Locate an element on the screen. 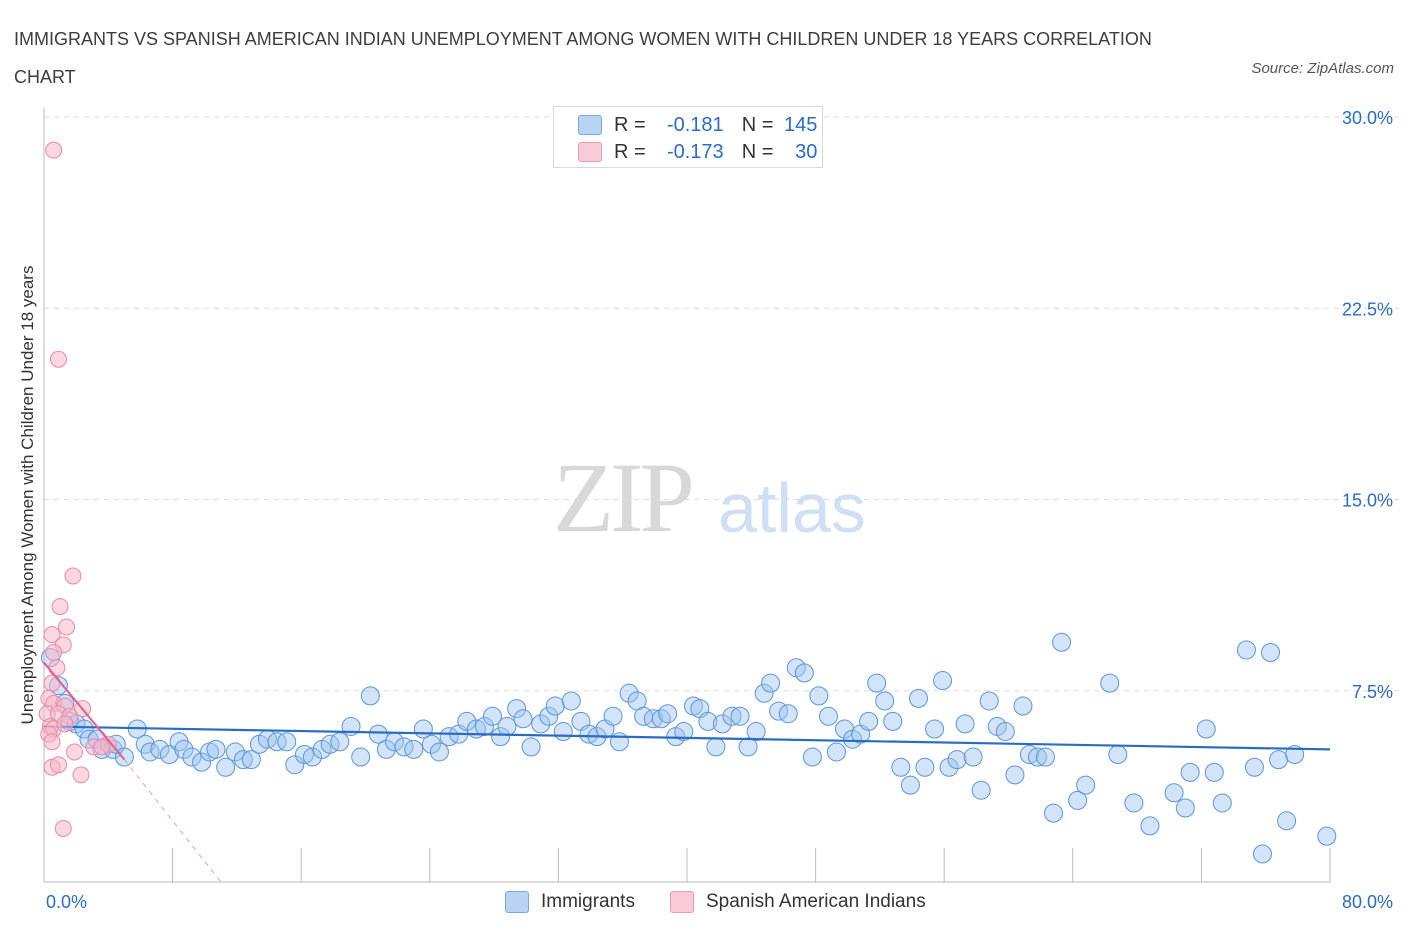 The height and width of the screenshot is (930, 1406). immigrants-trend-line is located at coordinates (687, 738).